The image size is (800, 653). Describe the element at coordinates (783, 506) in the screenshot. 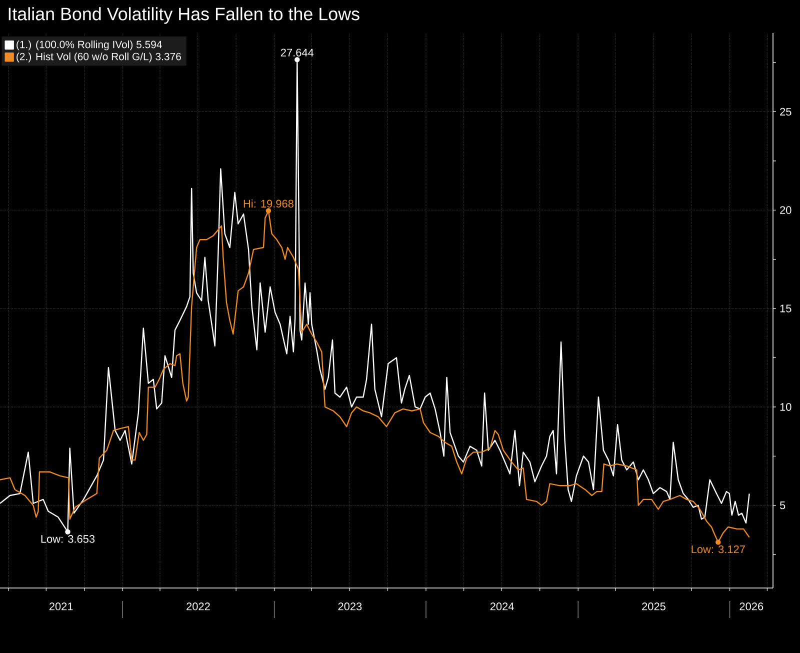

I see `y-tick-label: 5` at that location.